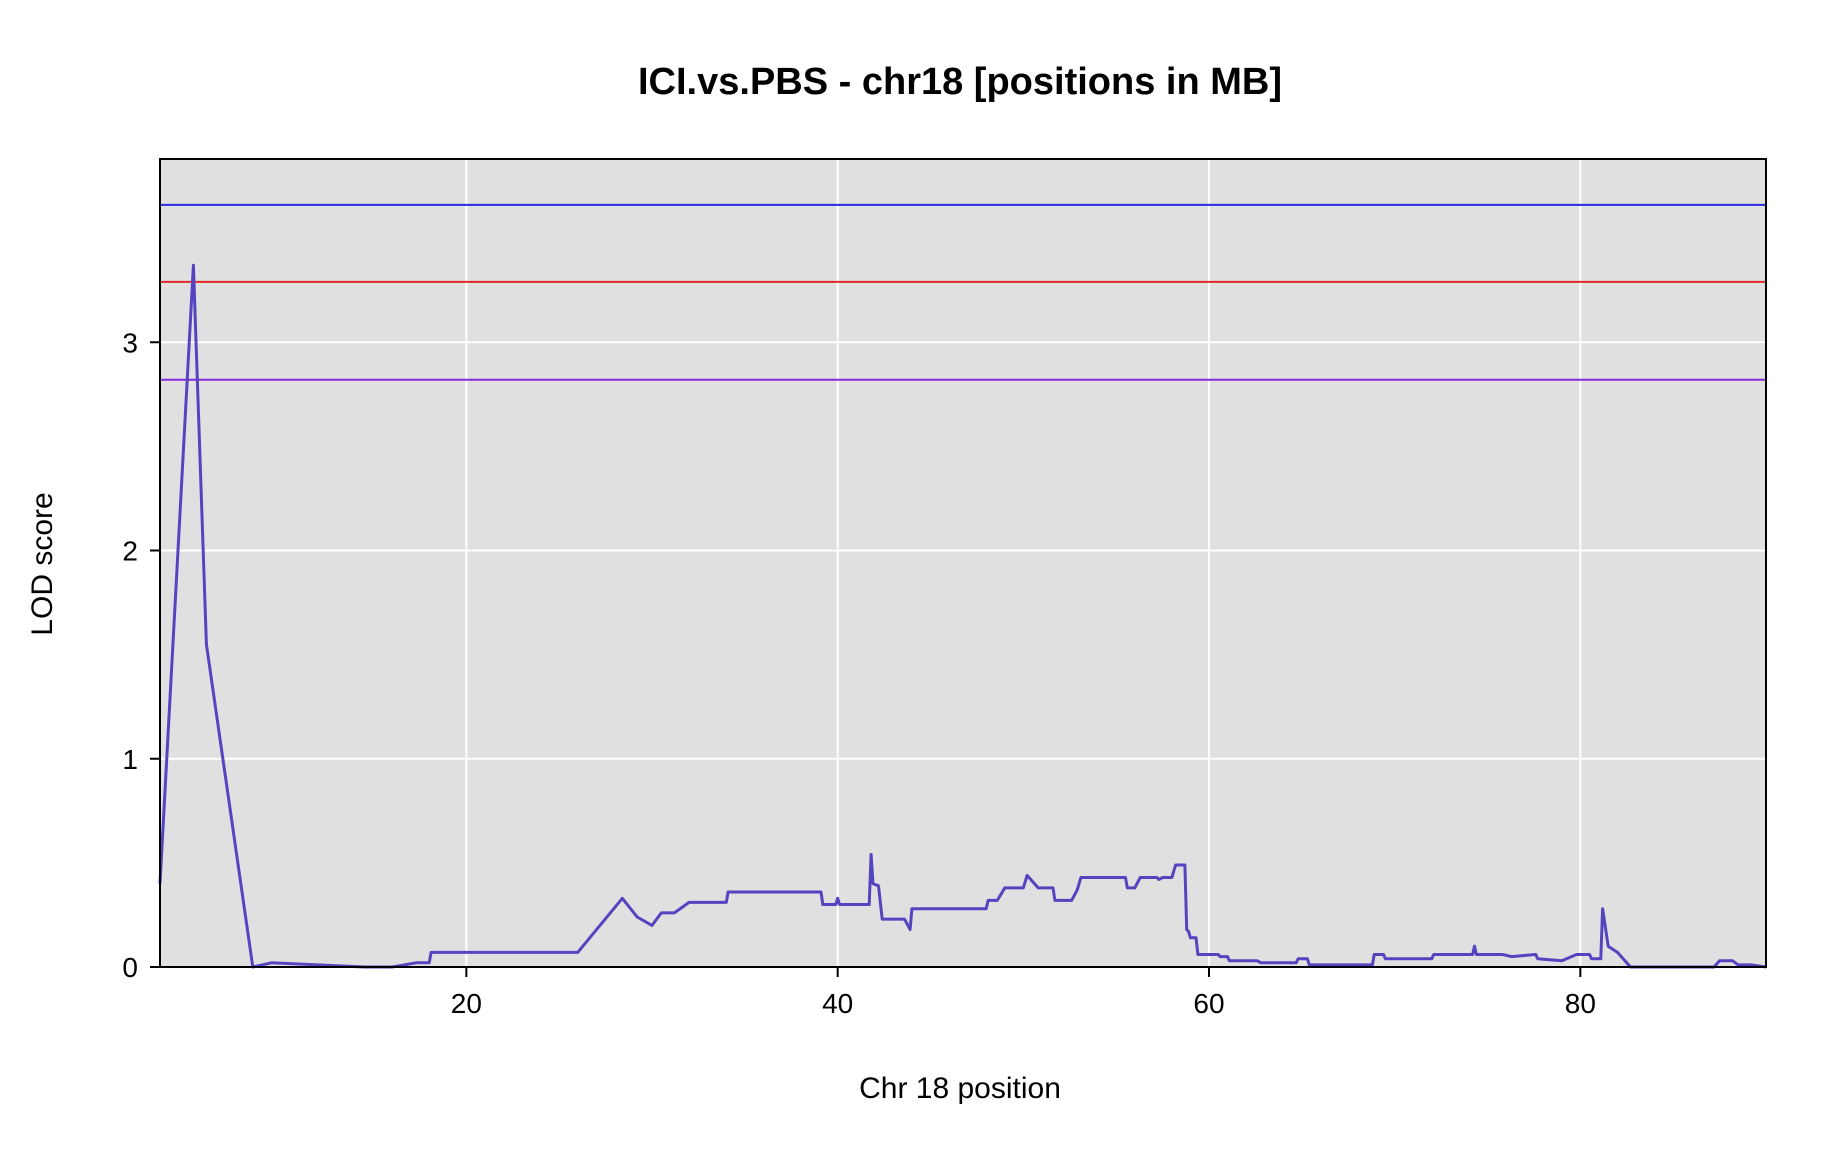 The height and width of the screenshot is (1152, 1824). I want to click on x-tick-label: 20, so click(466, 1003).